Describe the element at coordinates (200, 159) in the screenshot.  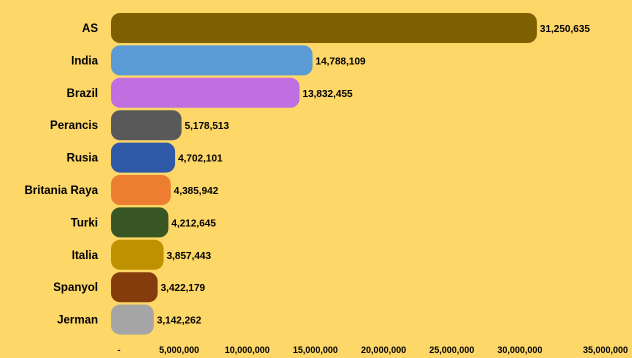
I see `value-label: 4,702,101` at that location.